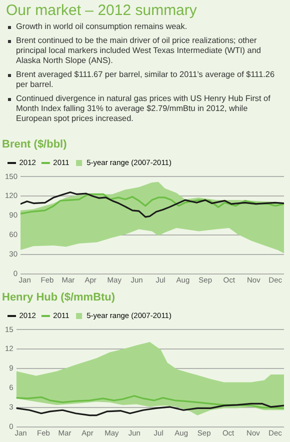 The width and height of the screenshot is (290, 442). What do you see at coordinates (139, 51) in the screenshot?
I see `text: Brent continued to be the main driver of oil price realizations; other principal local markers included West Texas Intermediate (WTI) and Alaska North Slope (ANS).` at bounding box center [139, 51].